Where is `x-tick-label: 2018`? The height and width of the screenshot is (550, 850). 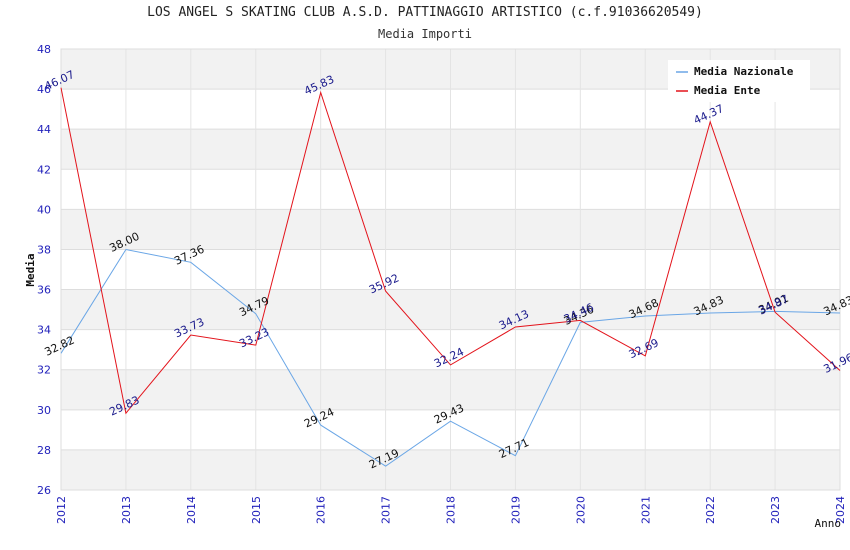 x-tick-label: 2018 is located at coordinates (451, 510).